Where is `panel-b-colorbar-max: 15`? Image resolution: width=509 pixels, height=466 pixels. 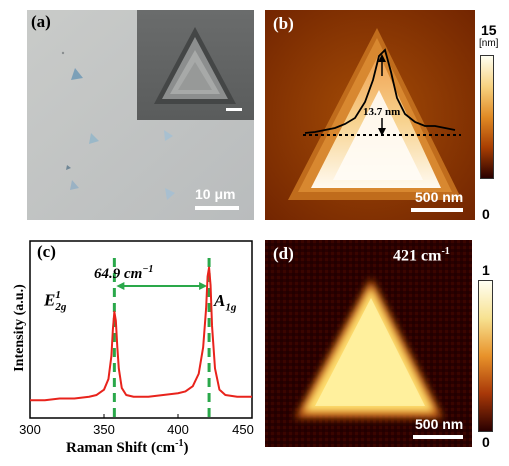 panel-b-colorbar-max: 15 is located at coordinates (489, 30).